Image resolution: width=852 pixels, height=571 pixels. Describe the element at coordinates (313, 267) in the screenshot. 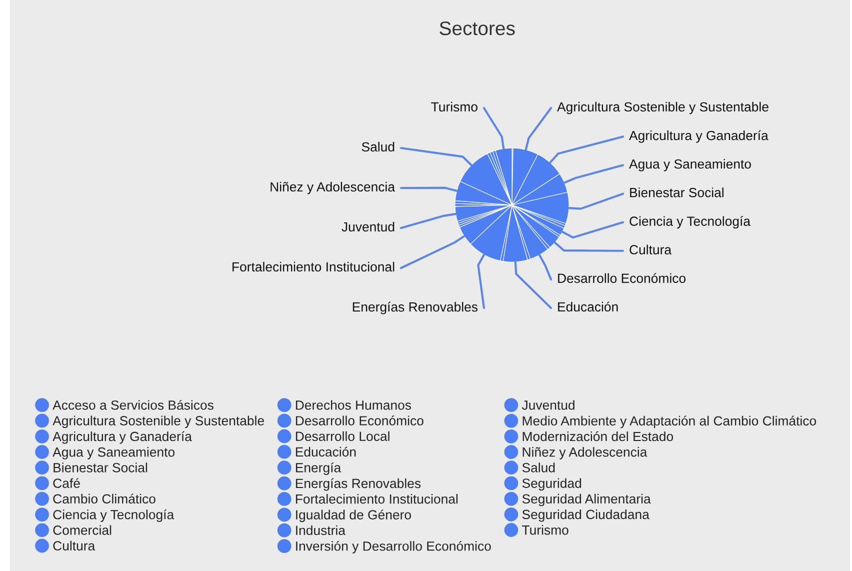

I see `category-label: Fortalecimiento Institucional` at that location.